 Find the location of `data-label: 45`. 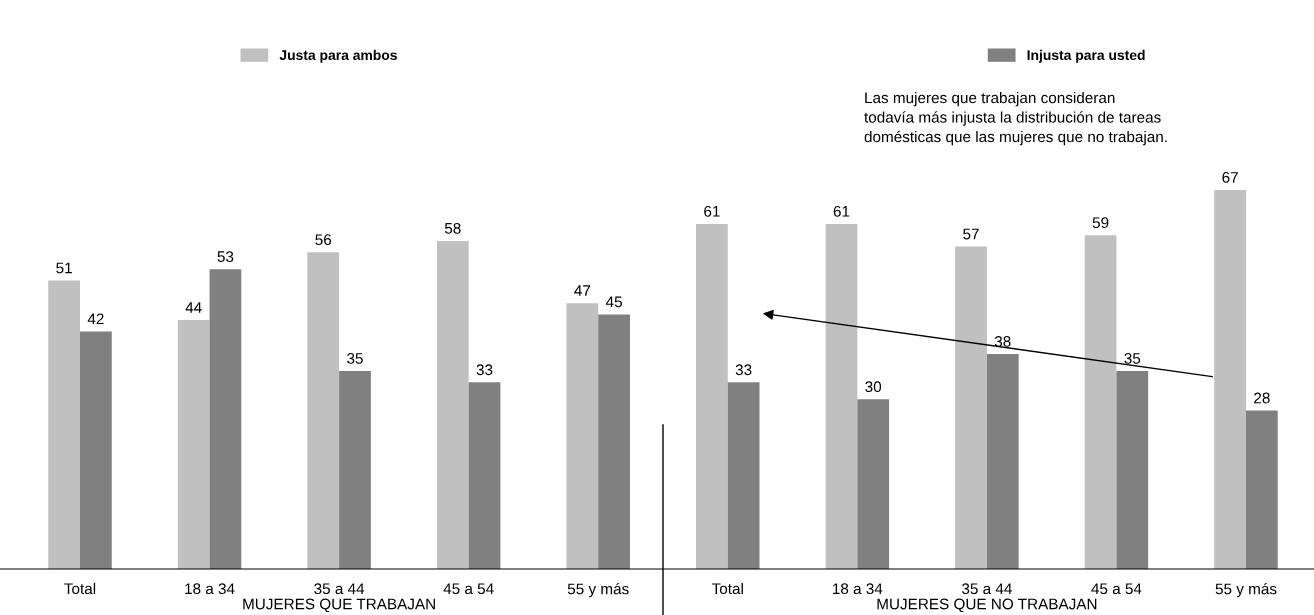

data-label: 45 is located at coordinates (613, 302).